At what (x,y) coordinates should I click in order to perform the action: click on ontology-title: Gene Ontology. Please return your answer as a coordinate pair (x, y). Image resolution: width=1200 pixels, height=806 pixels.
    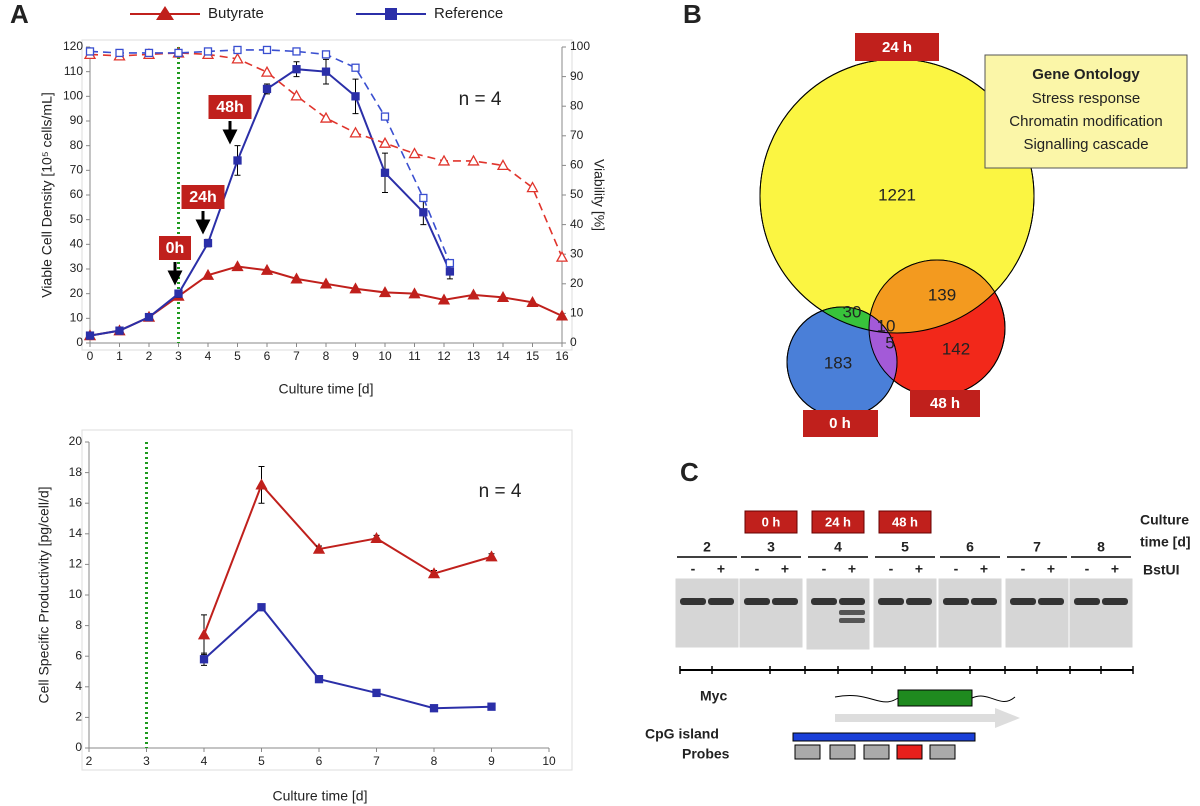
    Looking at the image, I should click on (1086, 74).